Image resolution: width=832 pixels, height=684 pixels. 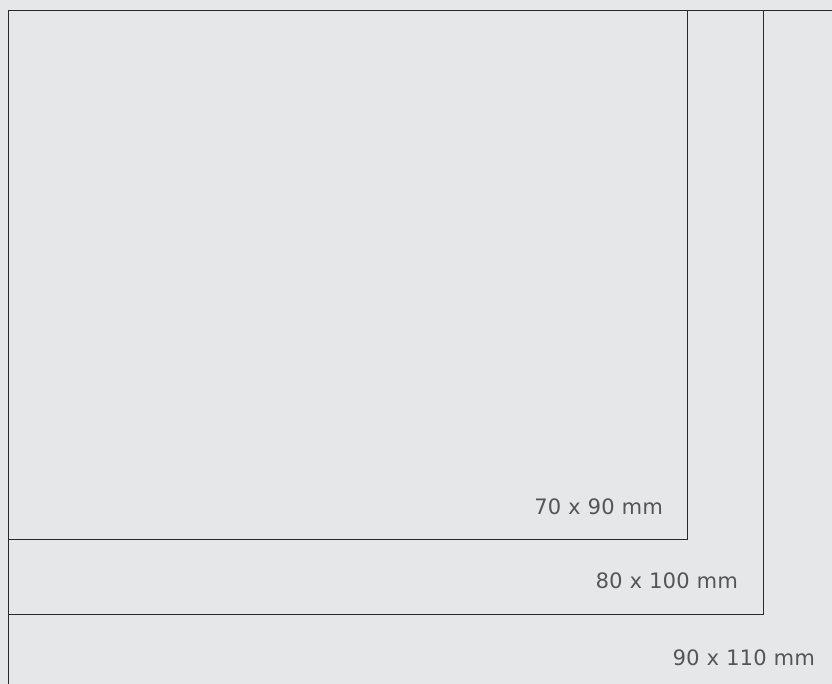 I want to click on size-label-70x90: 70 x 90 mm, so click(x=598, y=507).